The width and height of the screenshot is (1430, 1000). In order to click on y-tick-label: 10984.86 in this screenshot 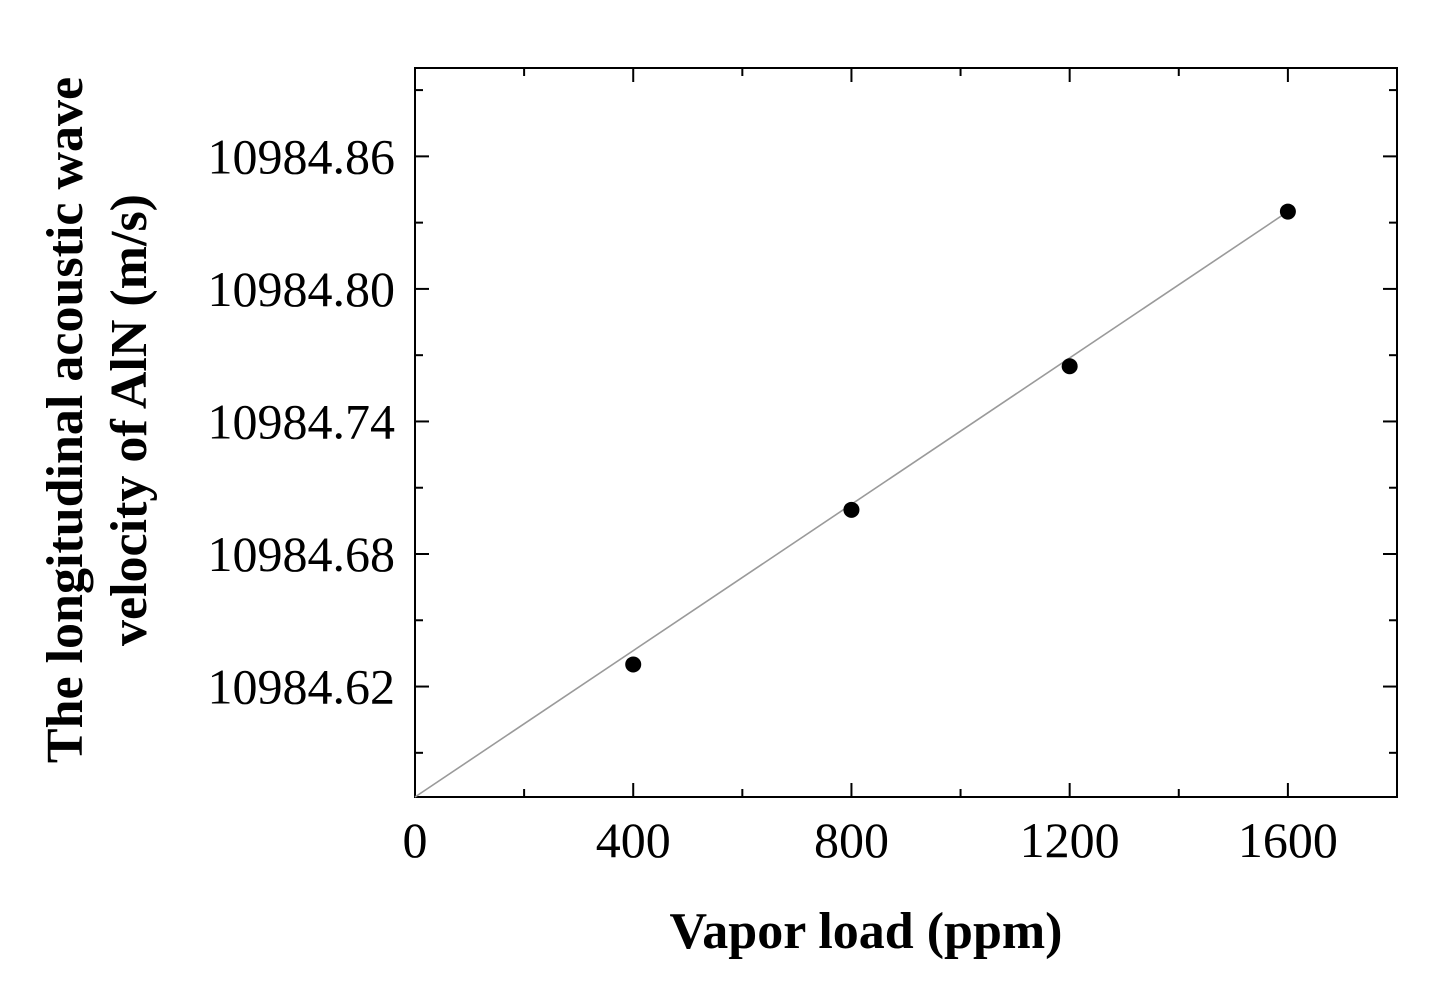, I will do `click(302, 156)`.